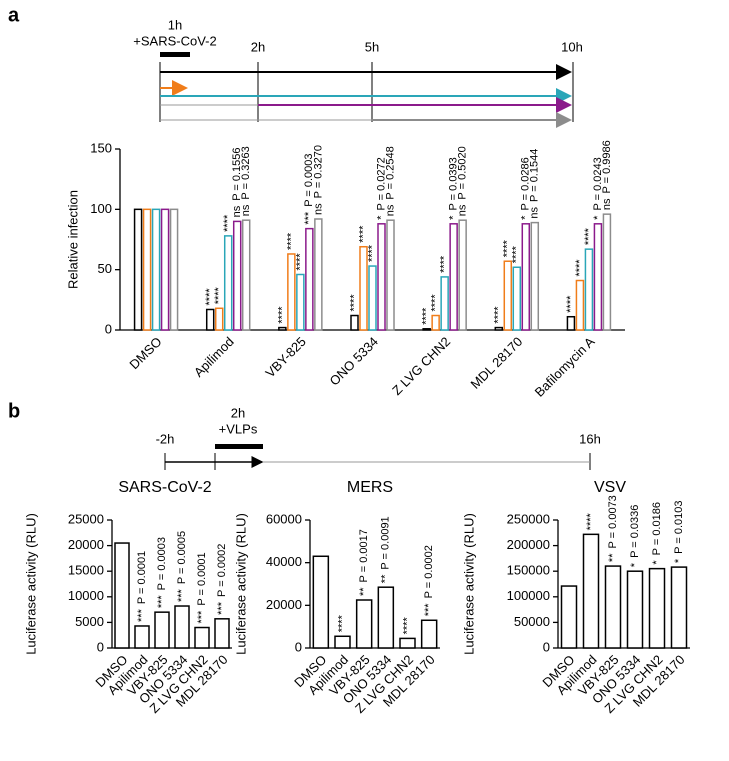  I want to click on timeline-label: 1h, so click(175, 24).